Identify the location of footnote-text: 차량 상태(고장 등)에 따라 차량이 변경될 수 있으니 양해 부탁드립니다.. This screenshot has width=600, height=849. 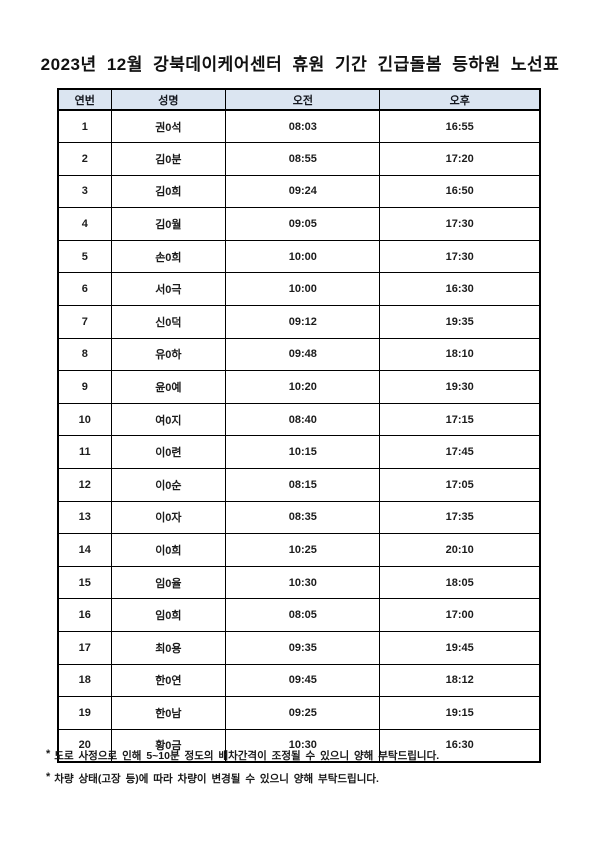
(216, 779).